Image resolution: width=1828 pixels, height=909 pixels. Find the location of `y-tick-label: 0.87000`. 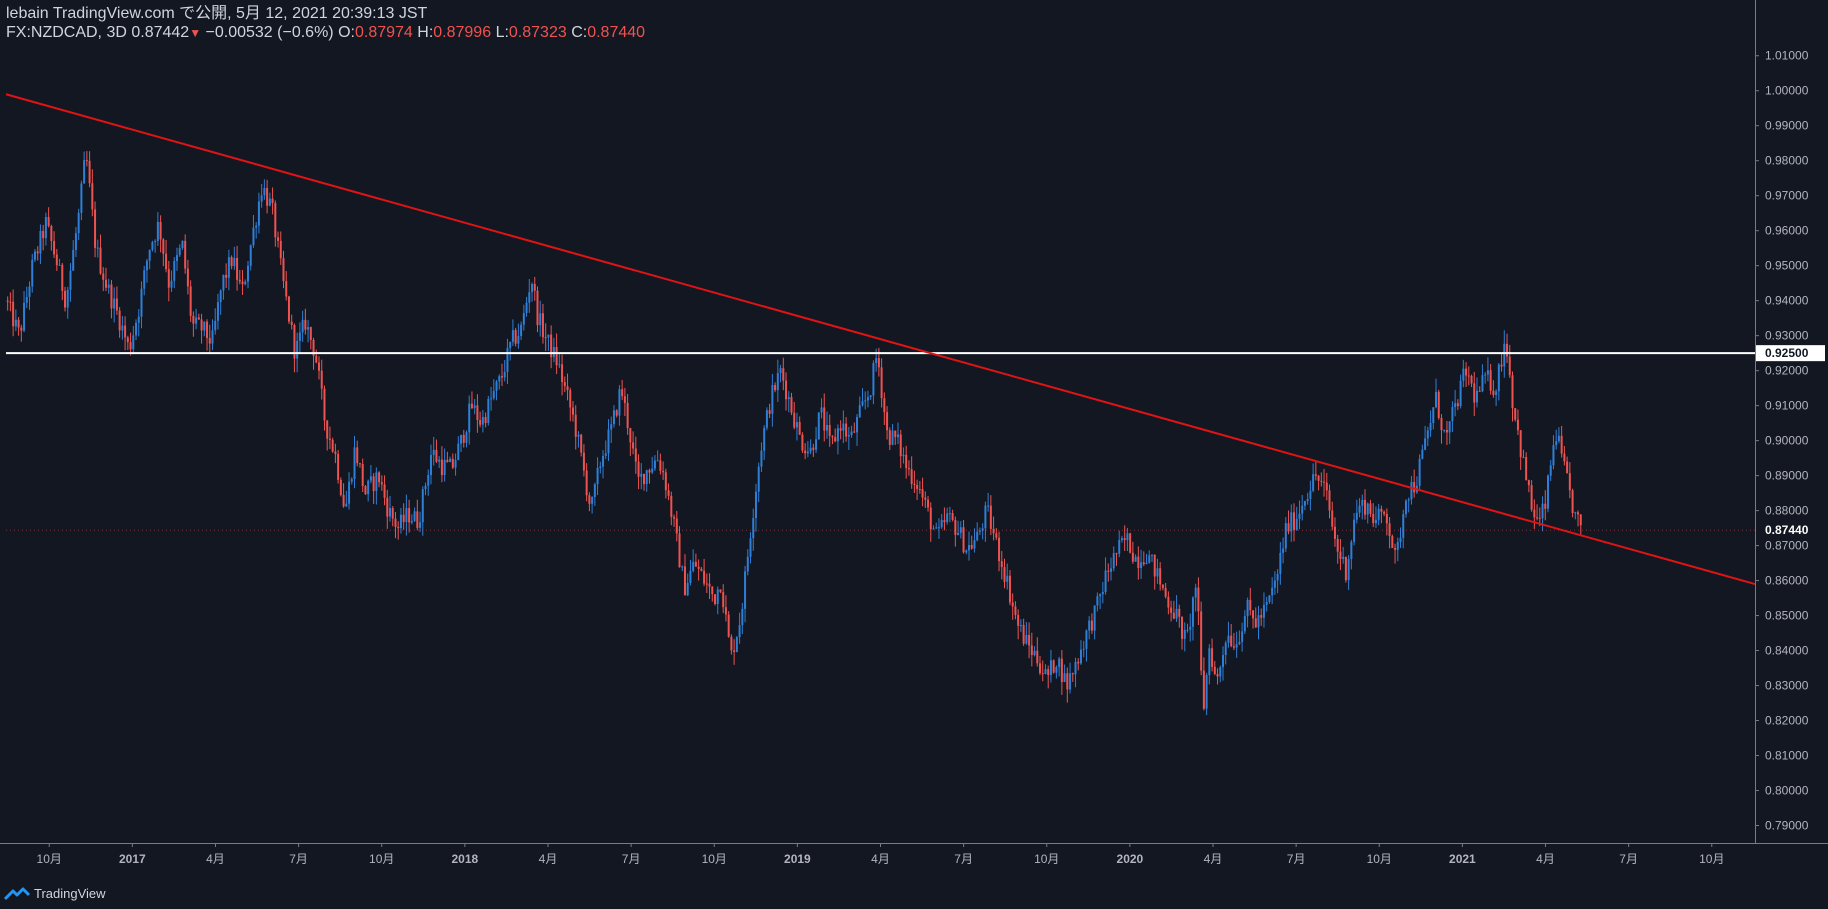

y-tick-label: 0.87000 is located at coordinates (1787, 546).